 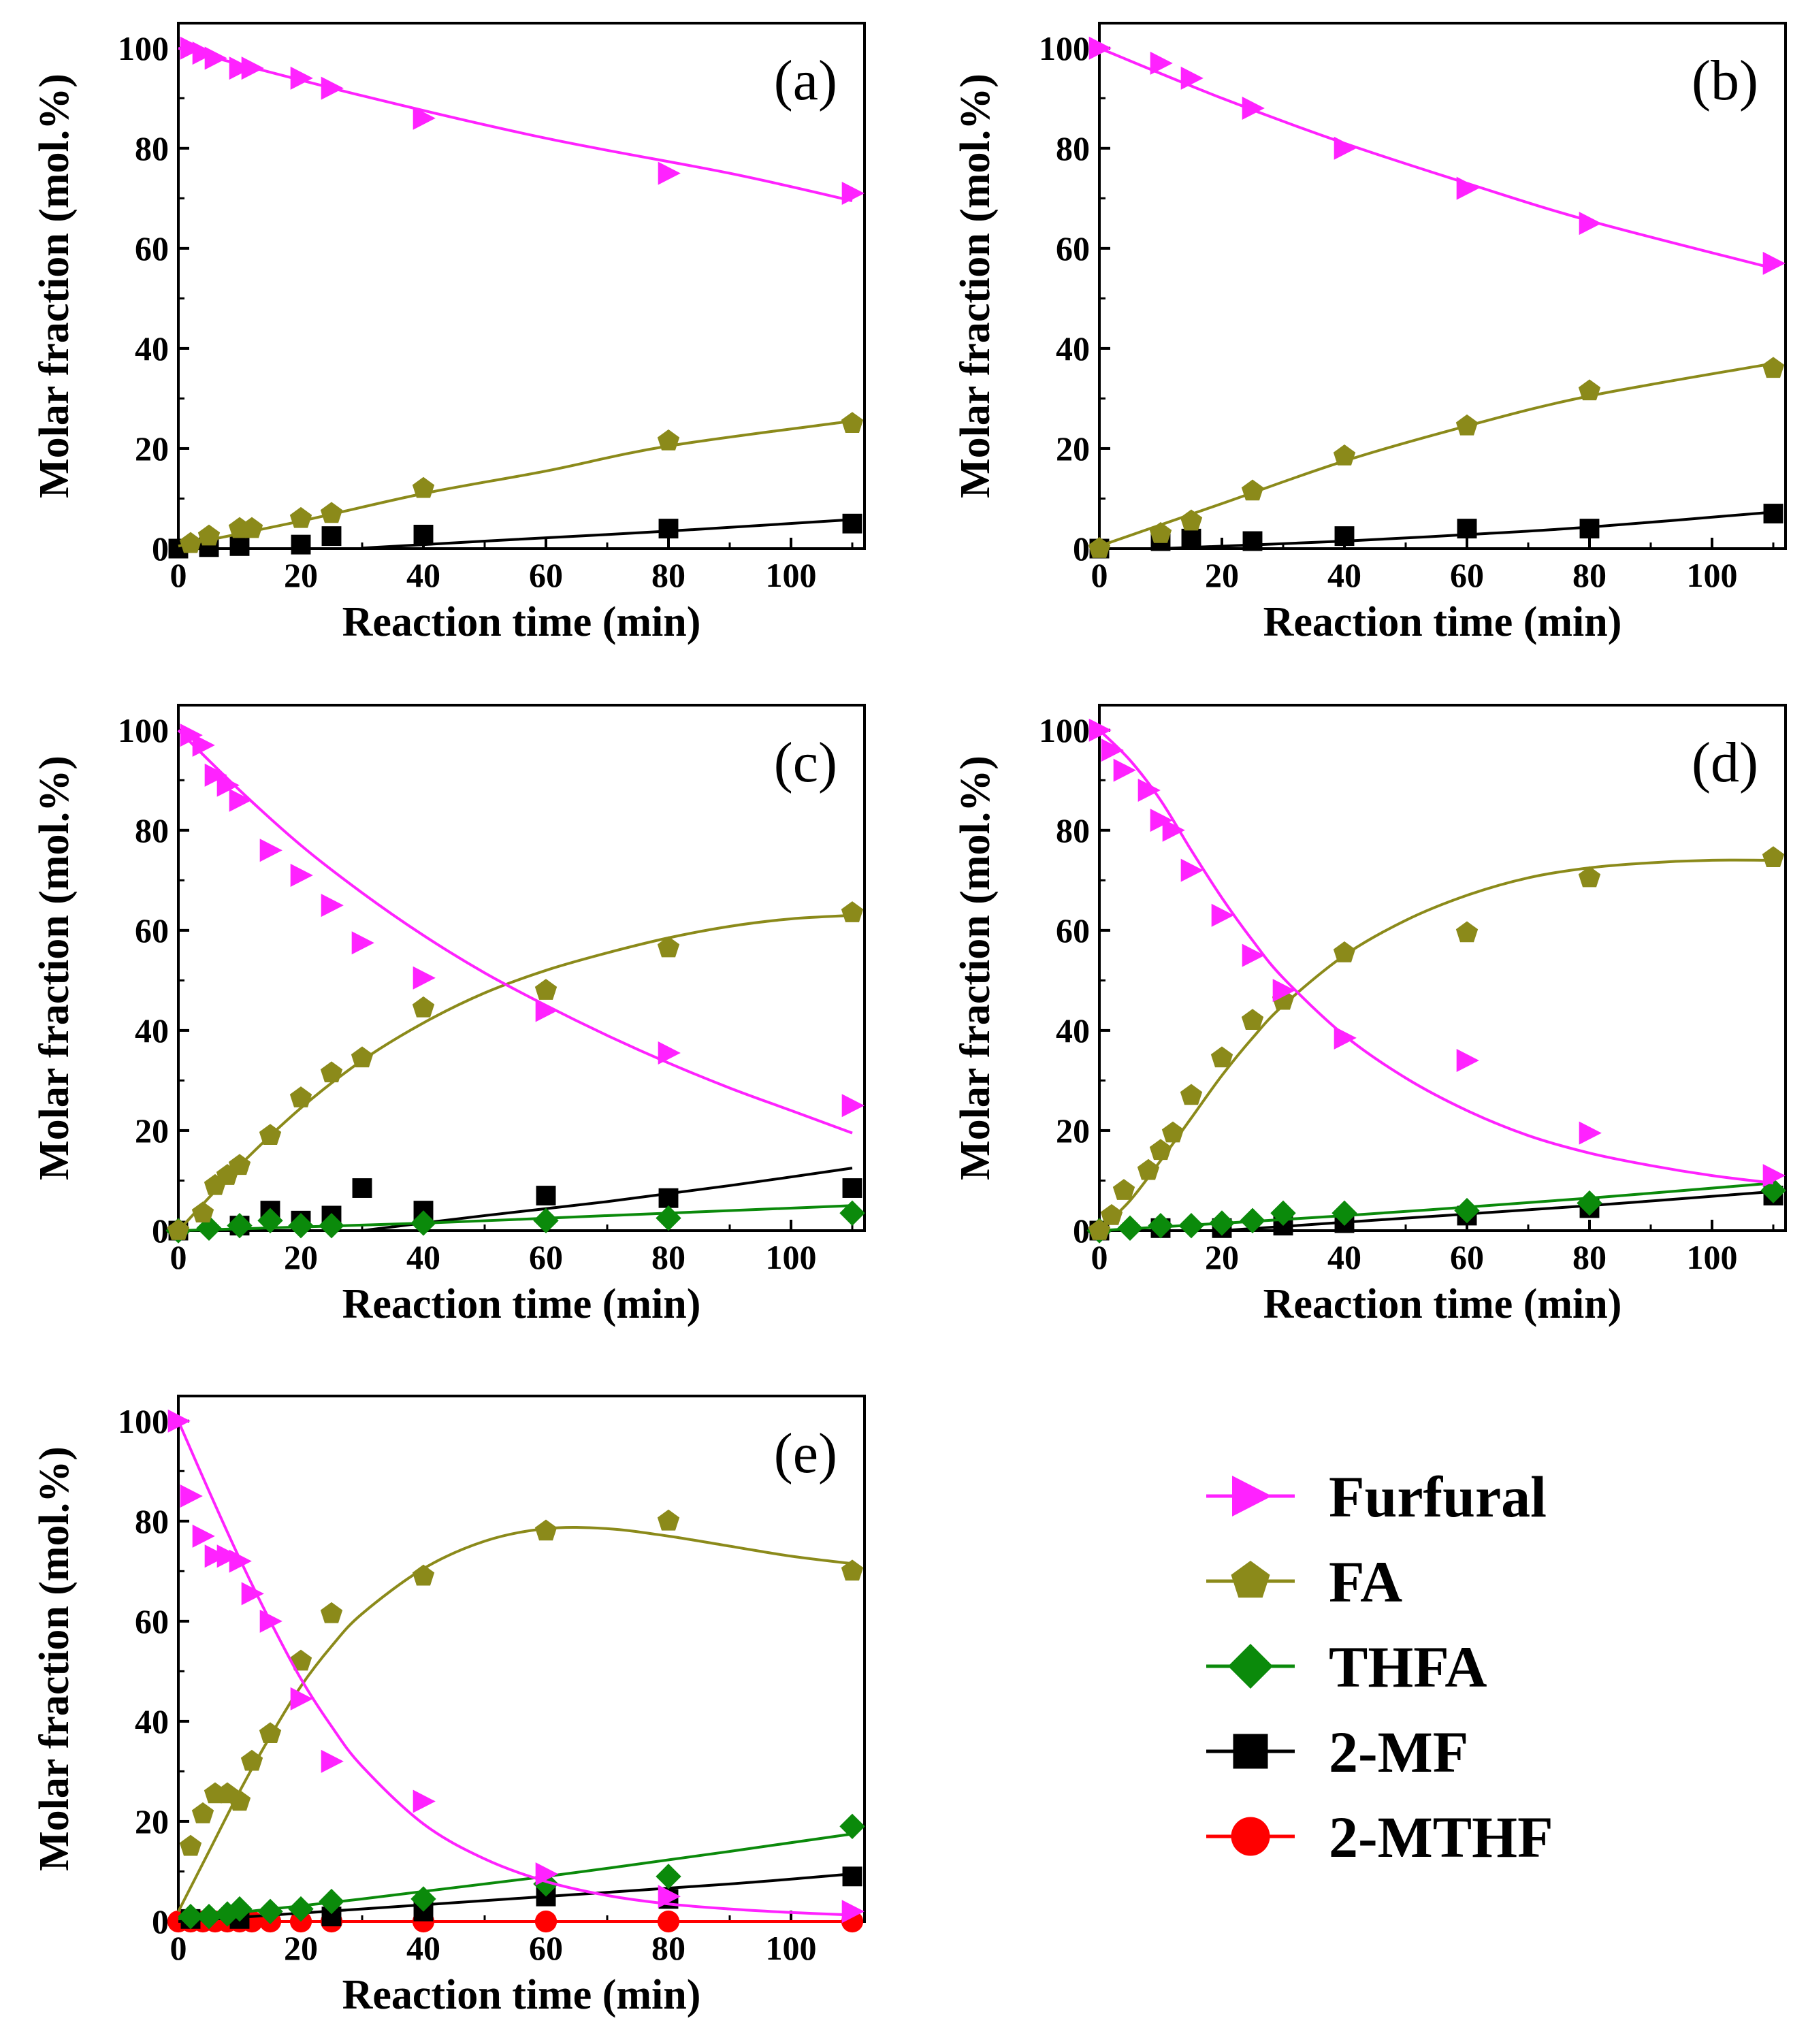 I want to click on legend-label: THFA, so click(x=1408, y=1667).